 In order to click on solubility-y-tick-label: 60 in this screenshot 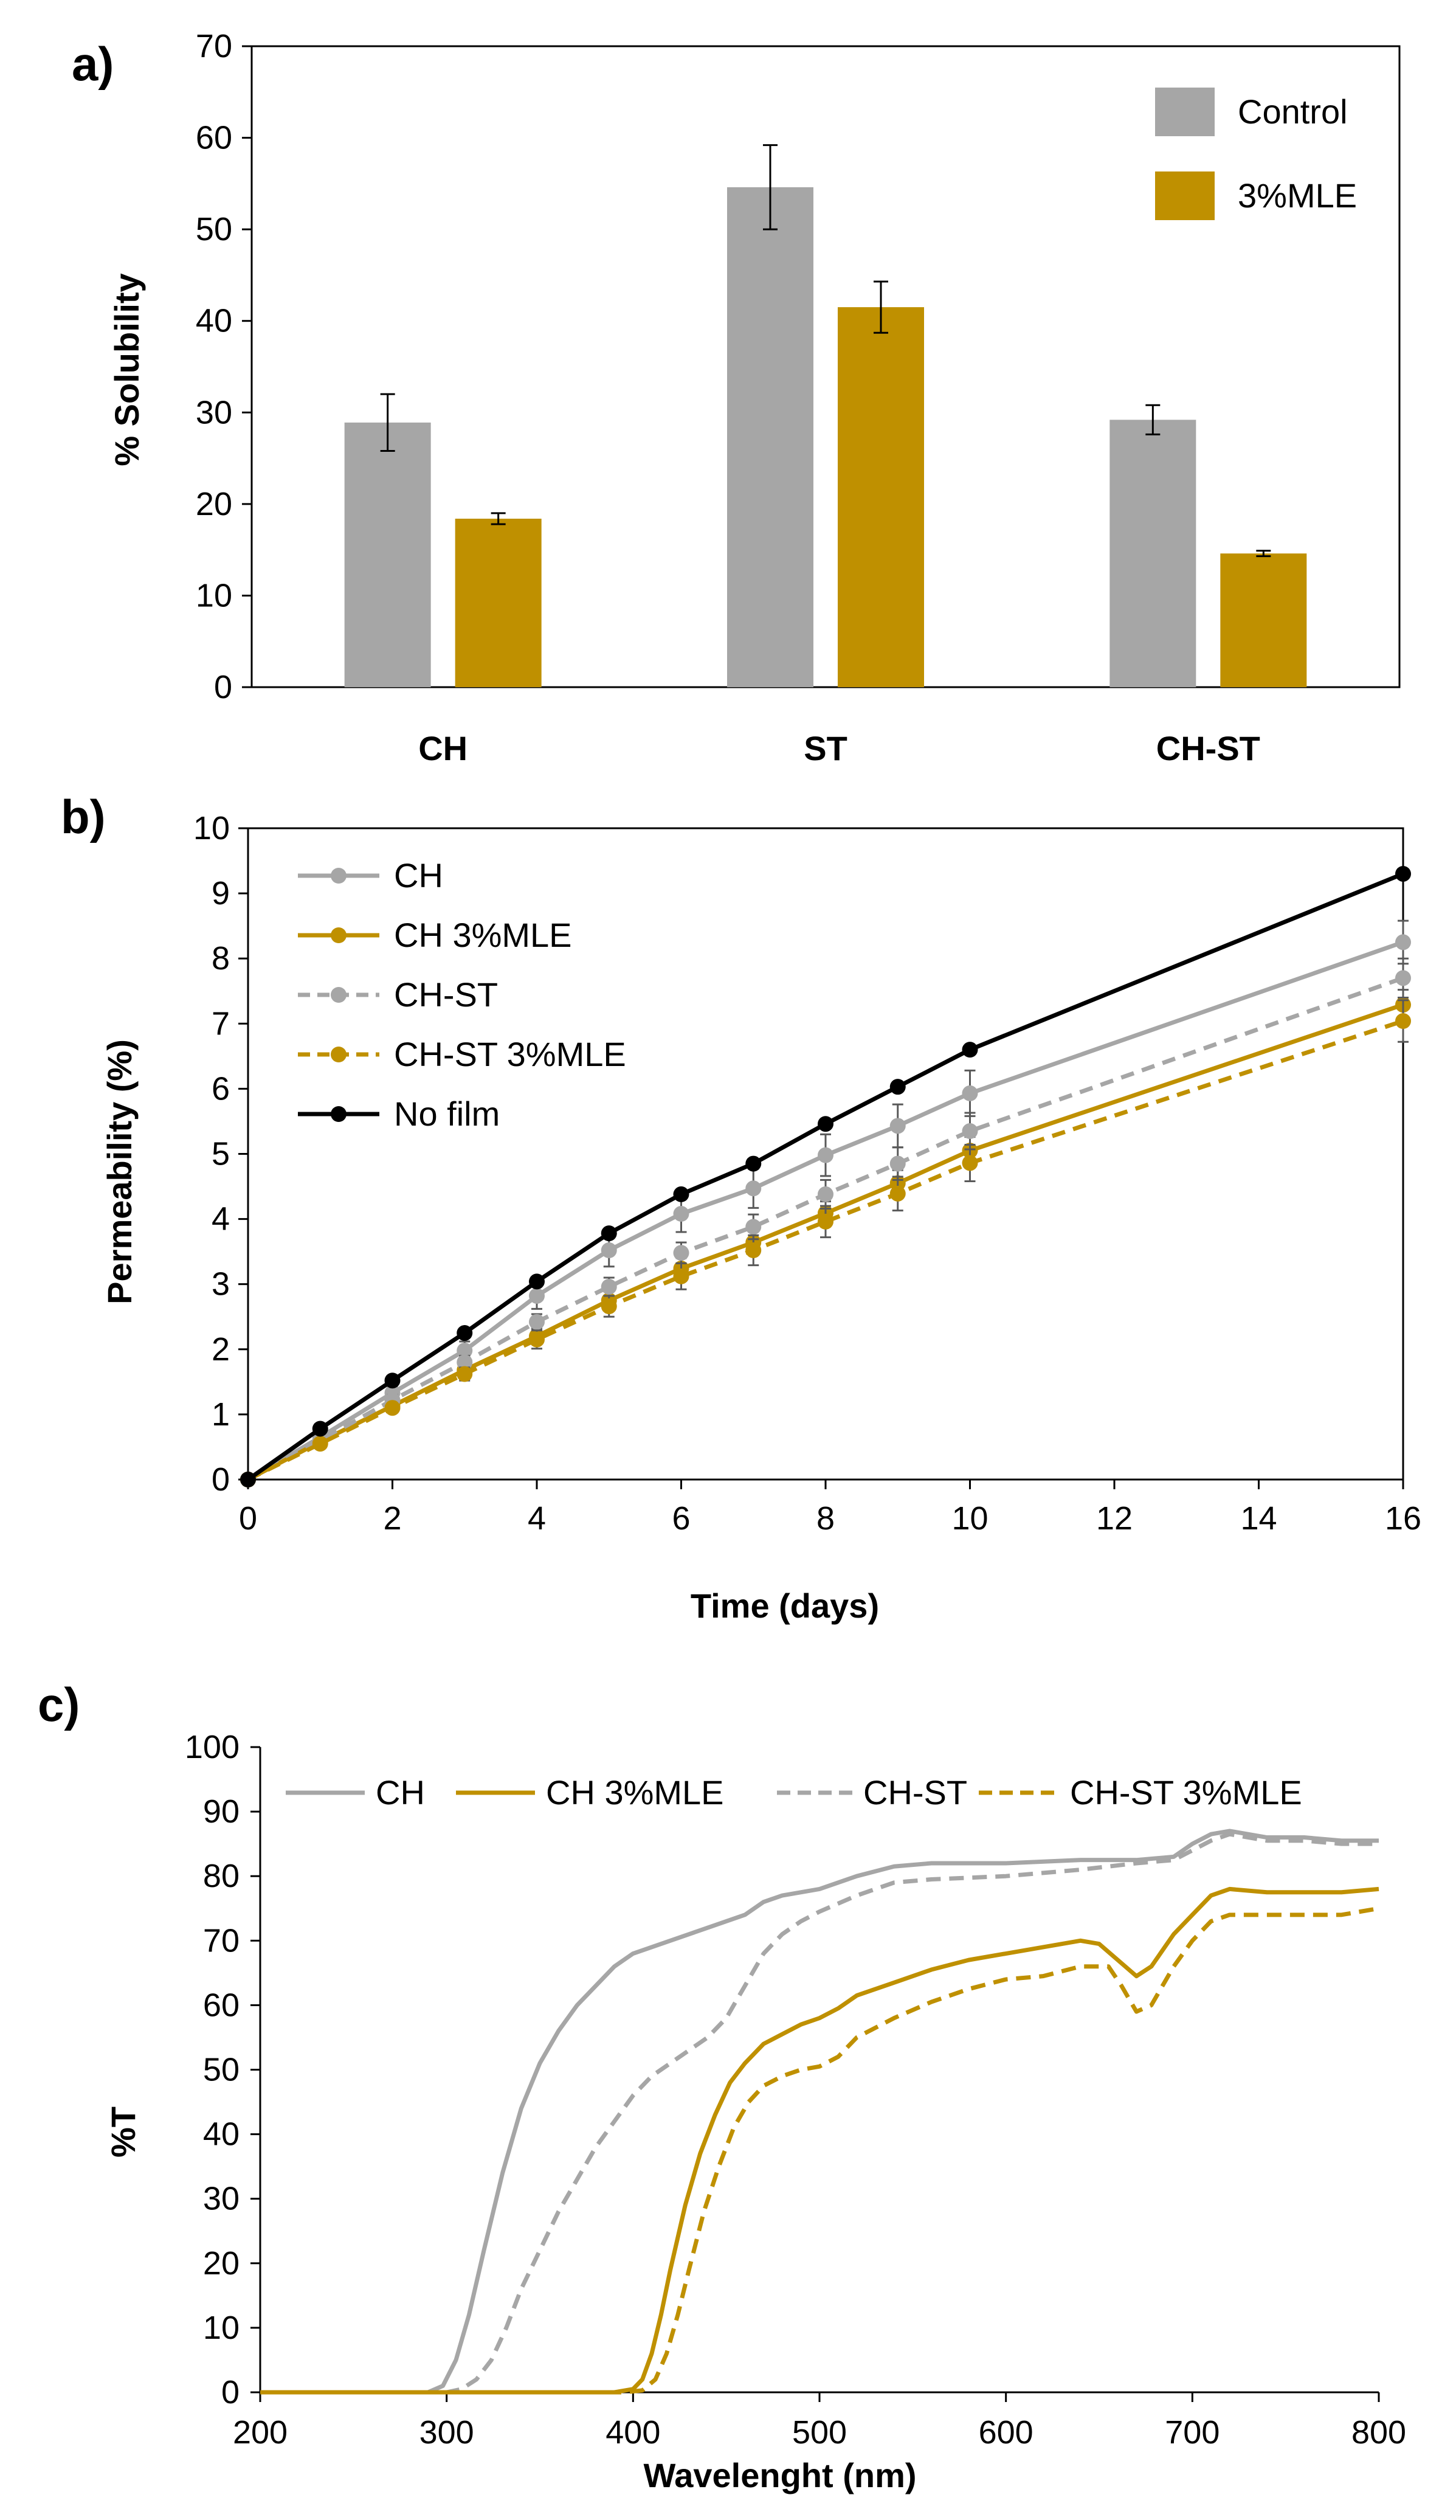, I will do `click(214, 138)`.